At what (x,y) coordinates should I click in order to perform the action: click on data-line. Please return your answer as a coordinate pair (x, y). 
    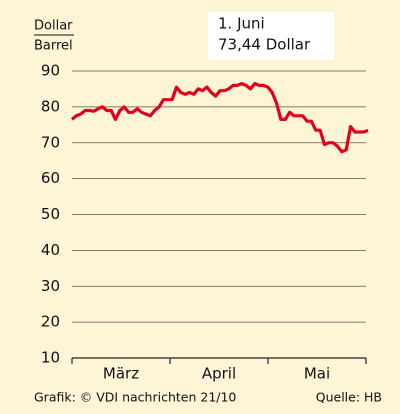
    Looking at the image, I should click on (219, 117).